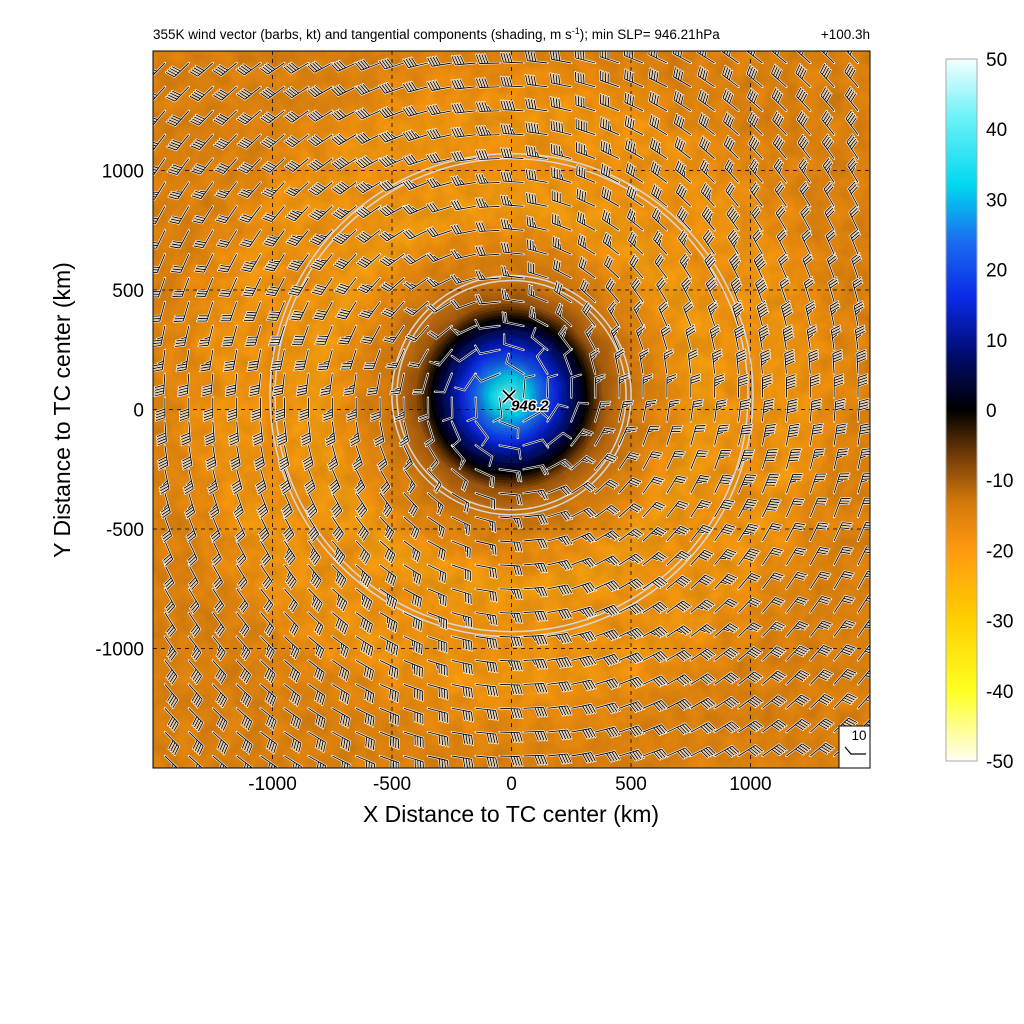 The width and height of the screenshot is (1024, 1024). What do you see at coordinates (509, 396) in the screenshot?
I see `x-icon` at bounding box center [509, 396].